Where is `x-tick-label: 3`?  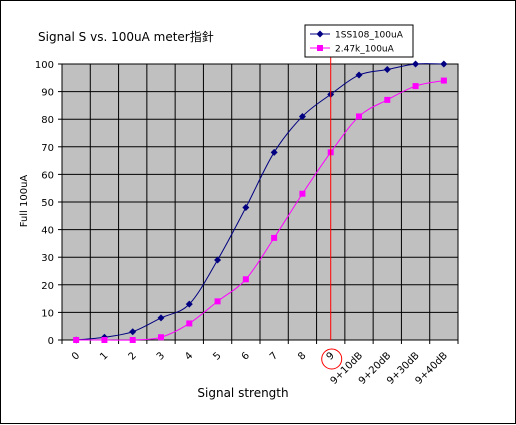 x-tick-label: 3 is located at coordinates (161, 356).